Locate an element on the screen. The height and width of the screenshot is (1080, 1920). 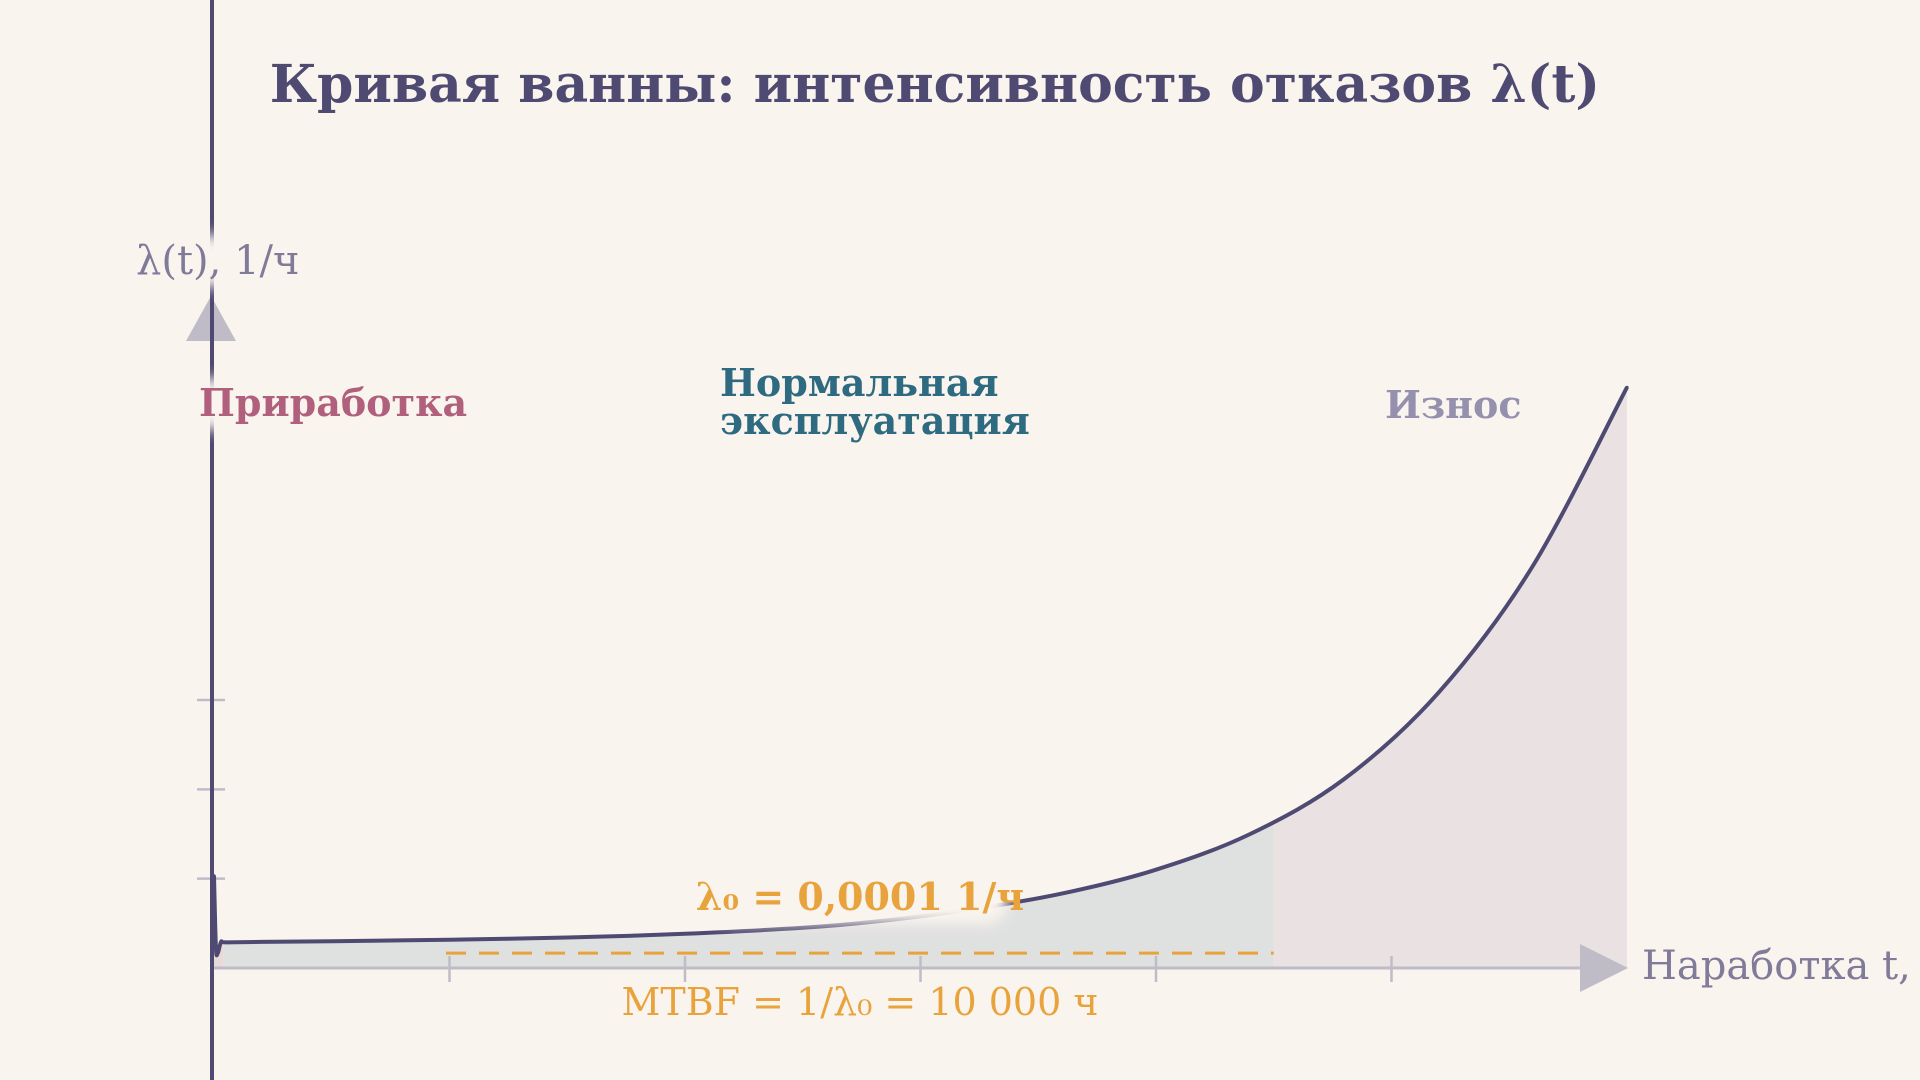
ylabel-halo is located at coordinates (212, 261).